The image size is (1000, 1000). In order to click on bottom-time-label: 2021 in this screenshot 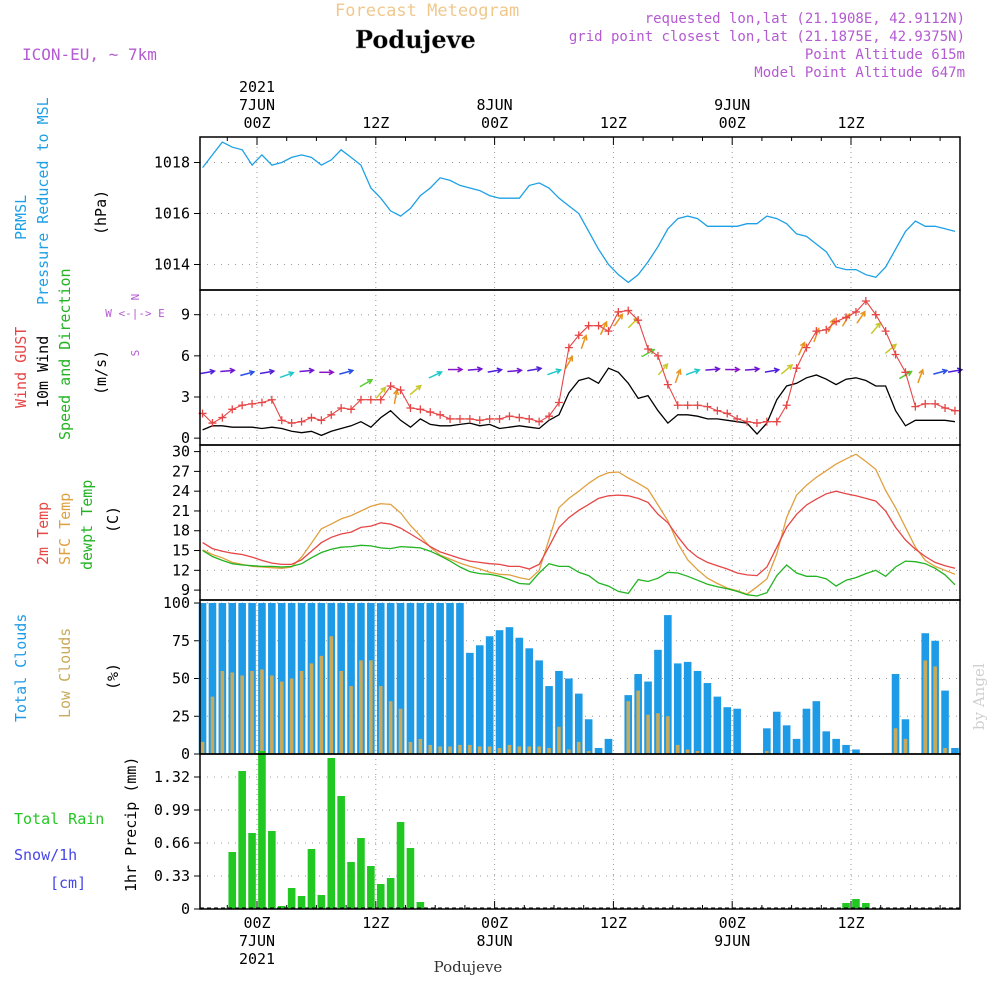, I will do `click(257, 959)`.